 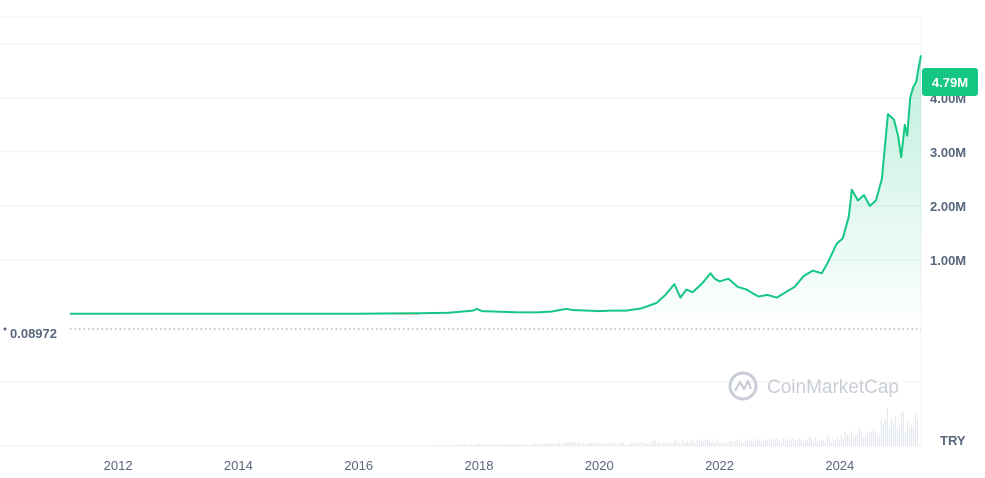 I want to click on start-price-dot, so click(x=5, y=329).